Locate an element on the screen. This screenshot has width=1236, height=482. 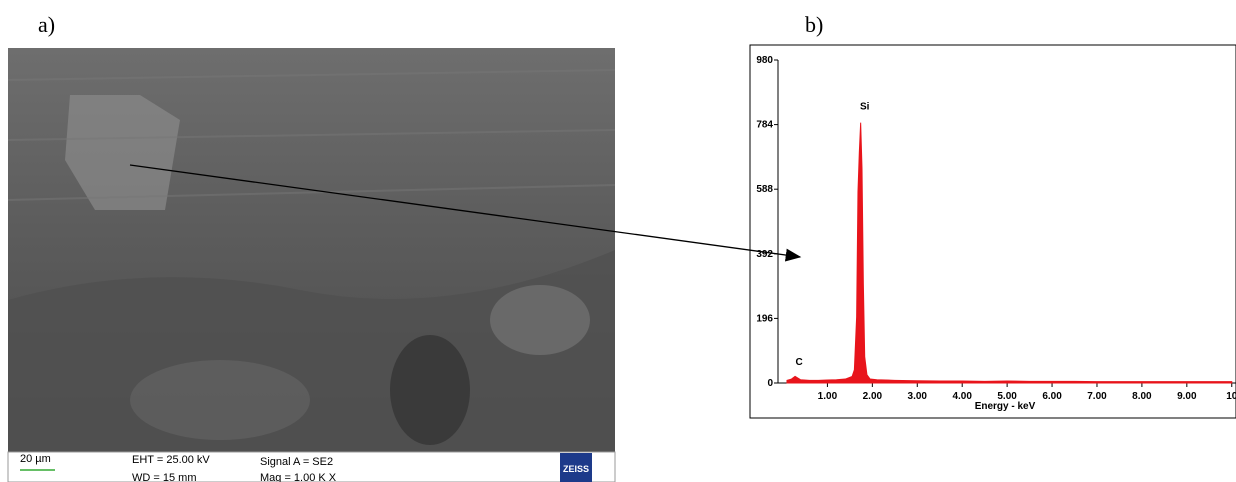
x-tick-label: 10 is located at coordinates (1231, 396).